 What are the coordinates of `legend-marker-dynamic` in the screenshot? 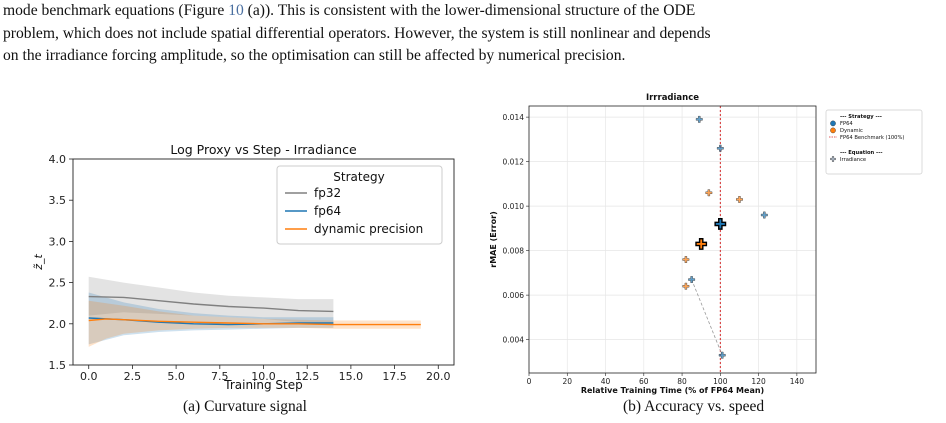 It's located at (833, 130).